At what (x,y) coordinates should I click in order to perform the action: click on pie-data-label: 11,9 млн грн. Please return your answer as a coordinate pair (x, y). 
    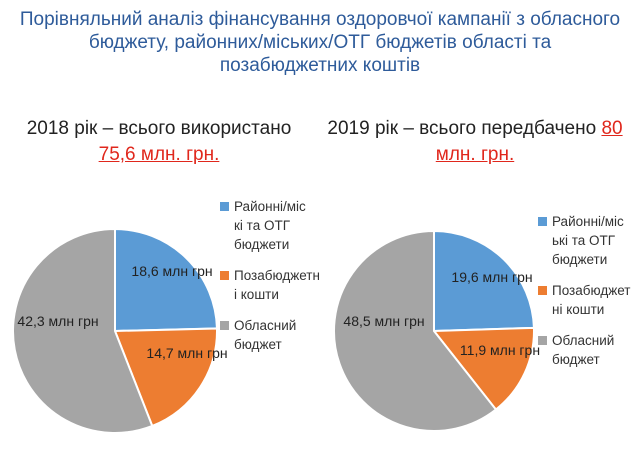
    Looking at the image, I should click on (500, 350).